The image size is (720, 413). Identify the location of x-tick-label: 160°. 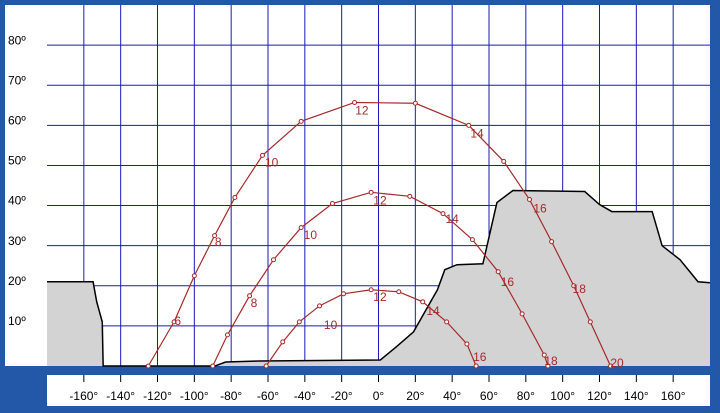
(673, 396).